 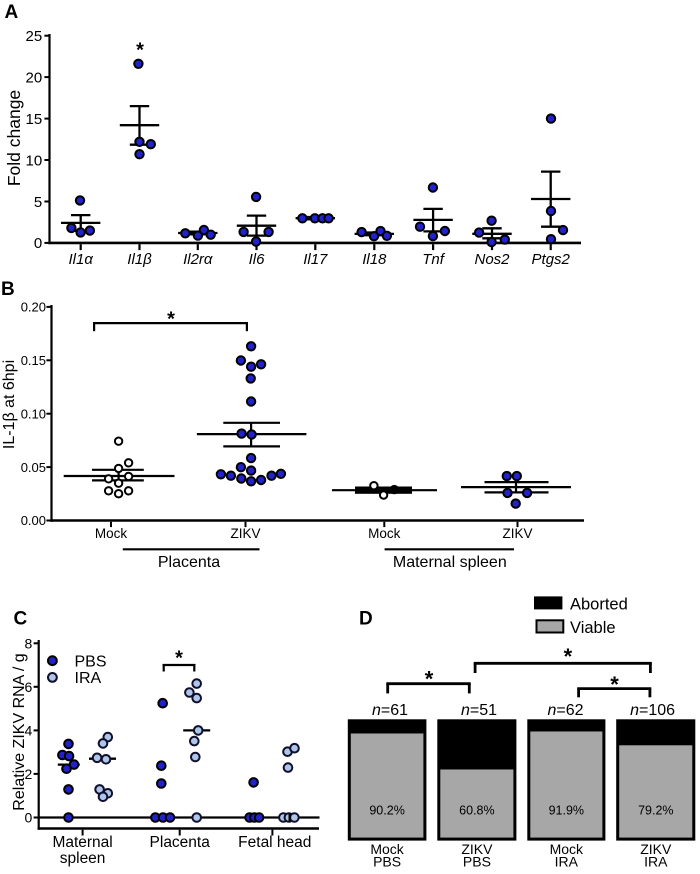 I want to click on svg-text: 20, so click(x=34, y=77).